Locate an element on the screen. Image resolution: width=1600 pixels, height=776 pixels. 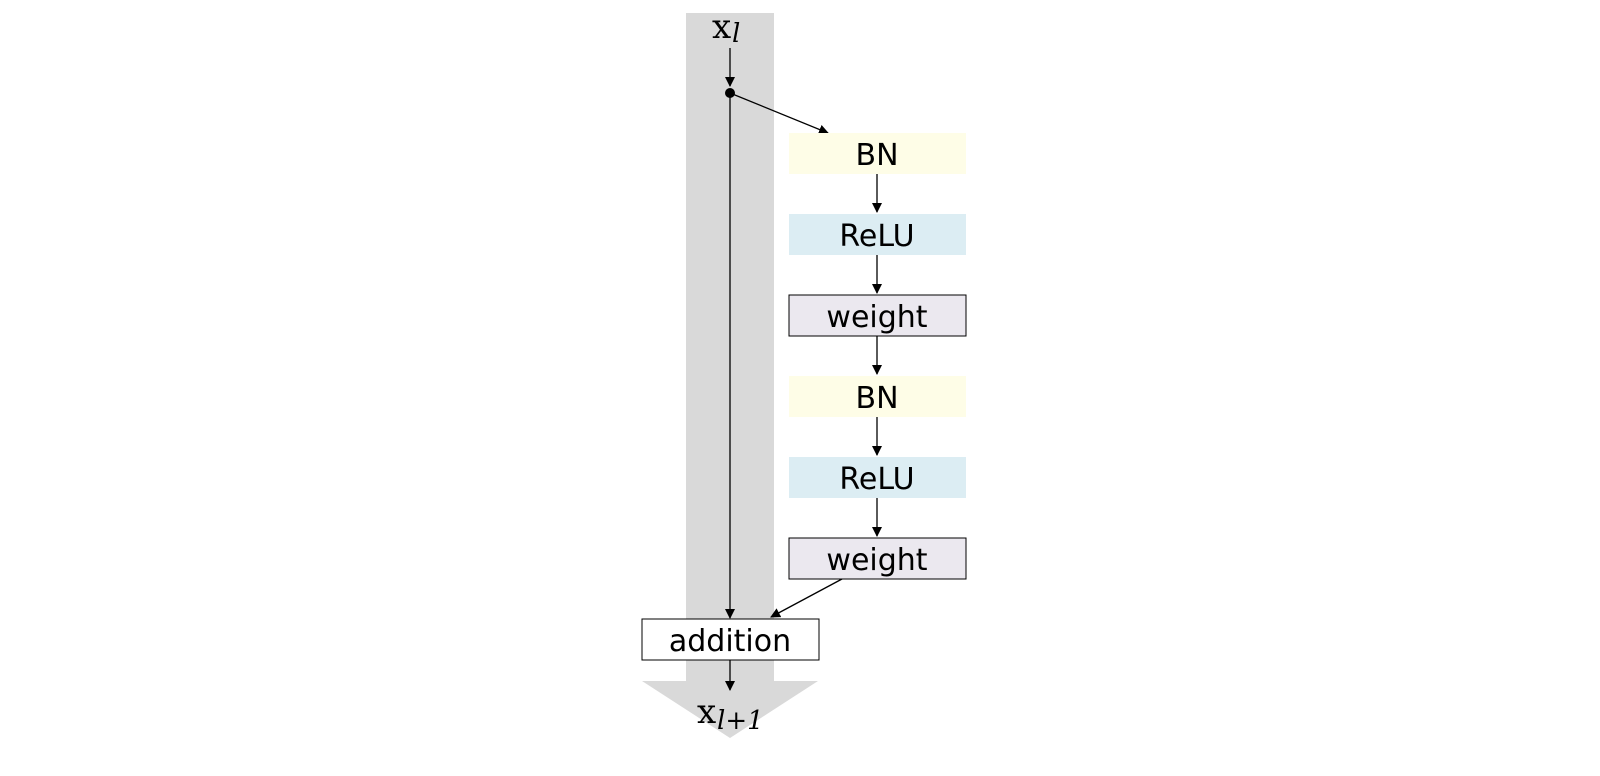
input-label: x l is located at coordinates (726, 28).